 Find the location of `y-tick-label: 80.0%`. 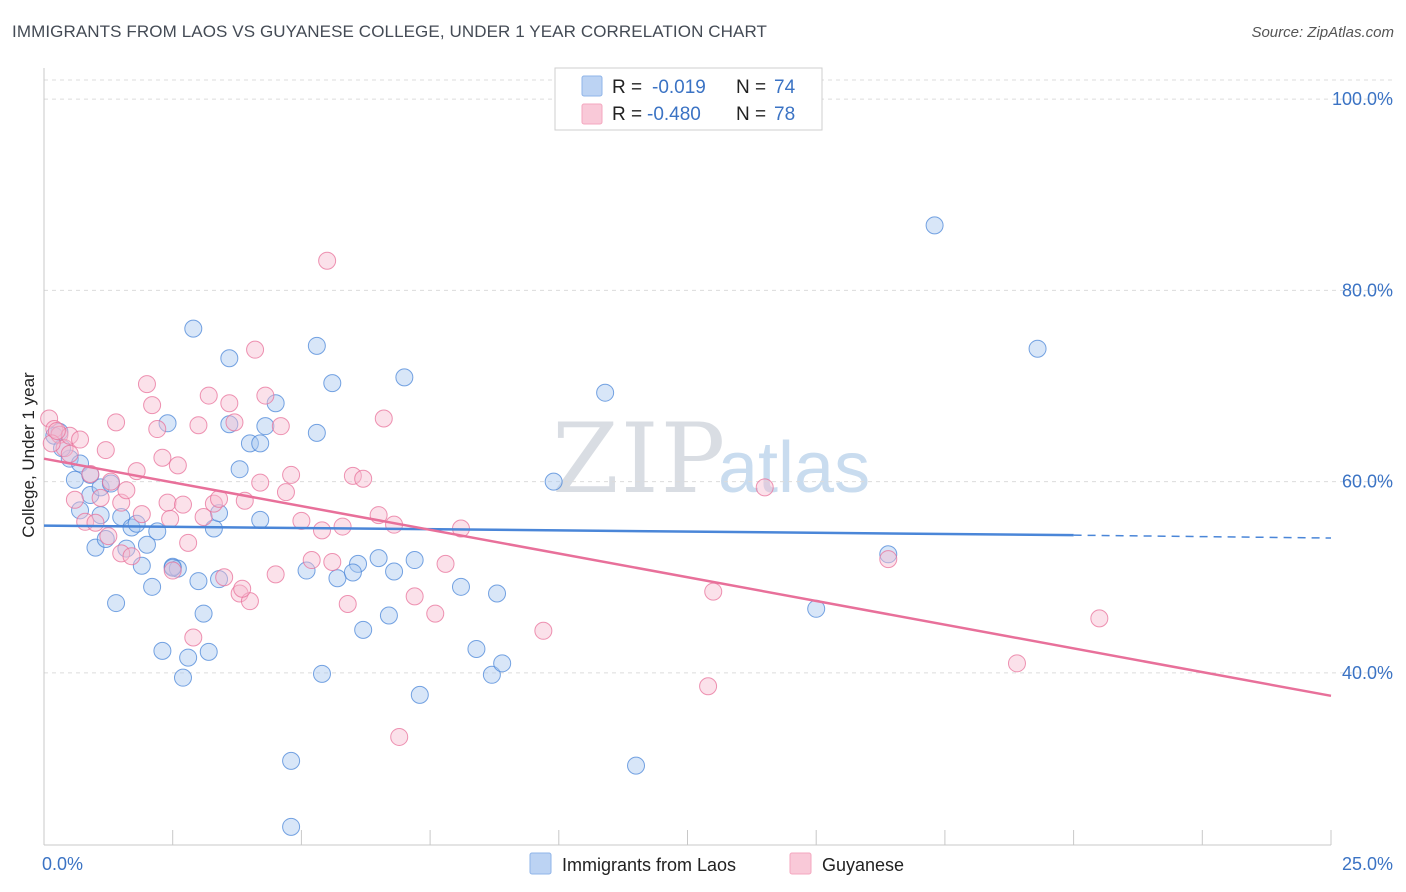

y-tick-label: 80.0% is located at coordinates (1367, 290).